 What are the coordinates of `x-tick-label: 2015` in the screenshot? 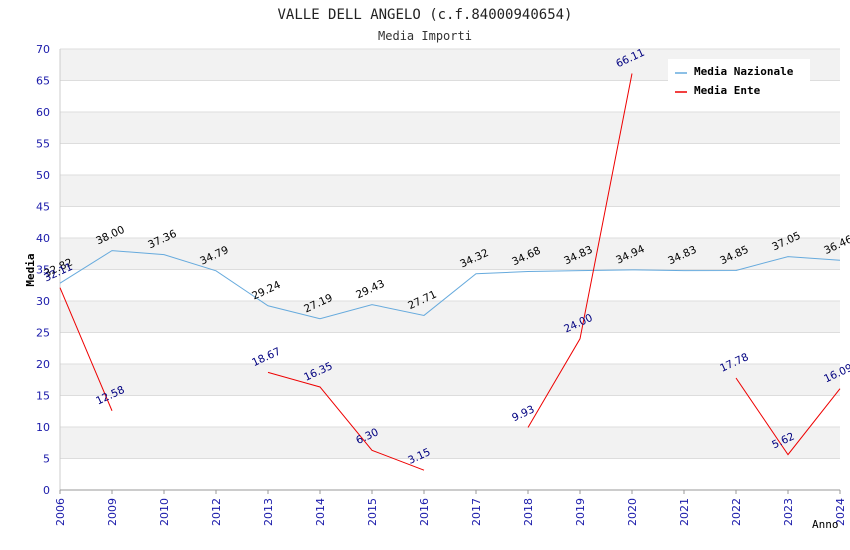 It's located at (372, 512).